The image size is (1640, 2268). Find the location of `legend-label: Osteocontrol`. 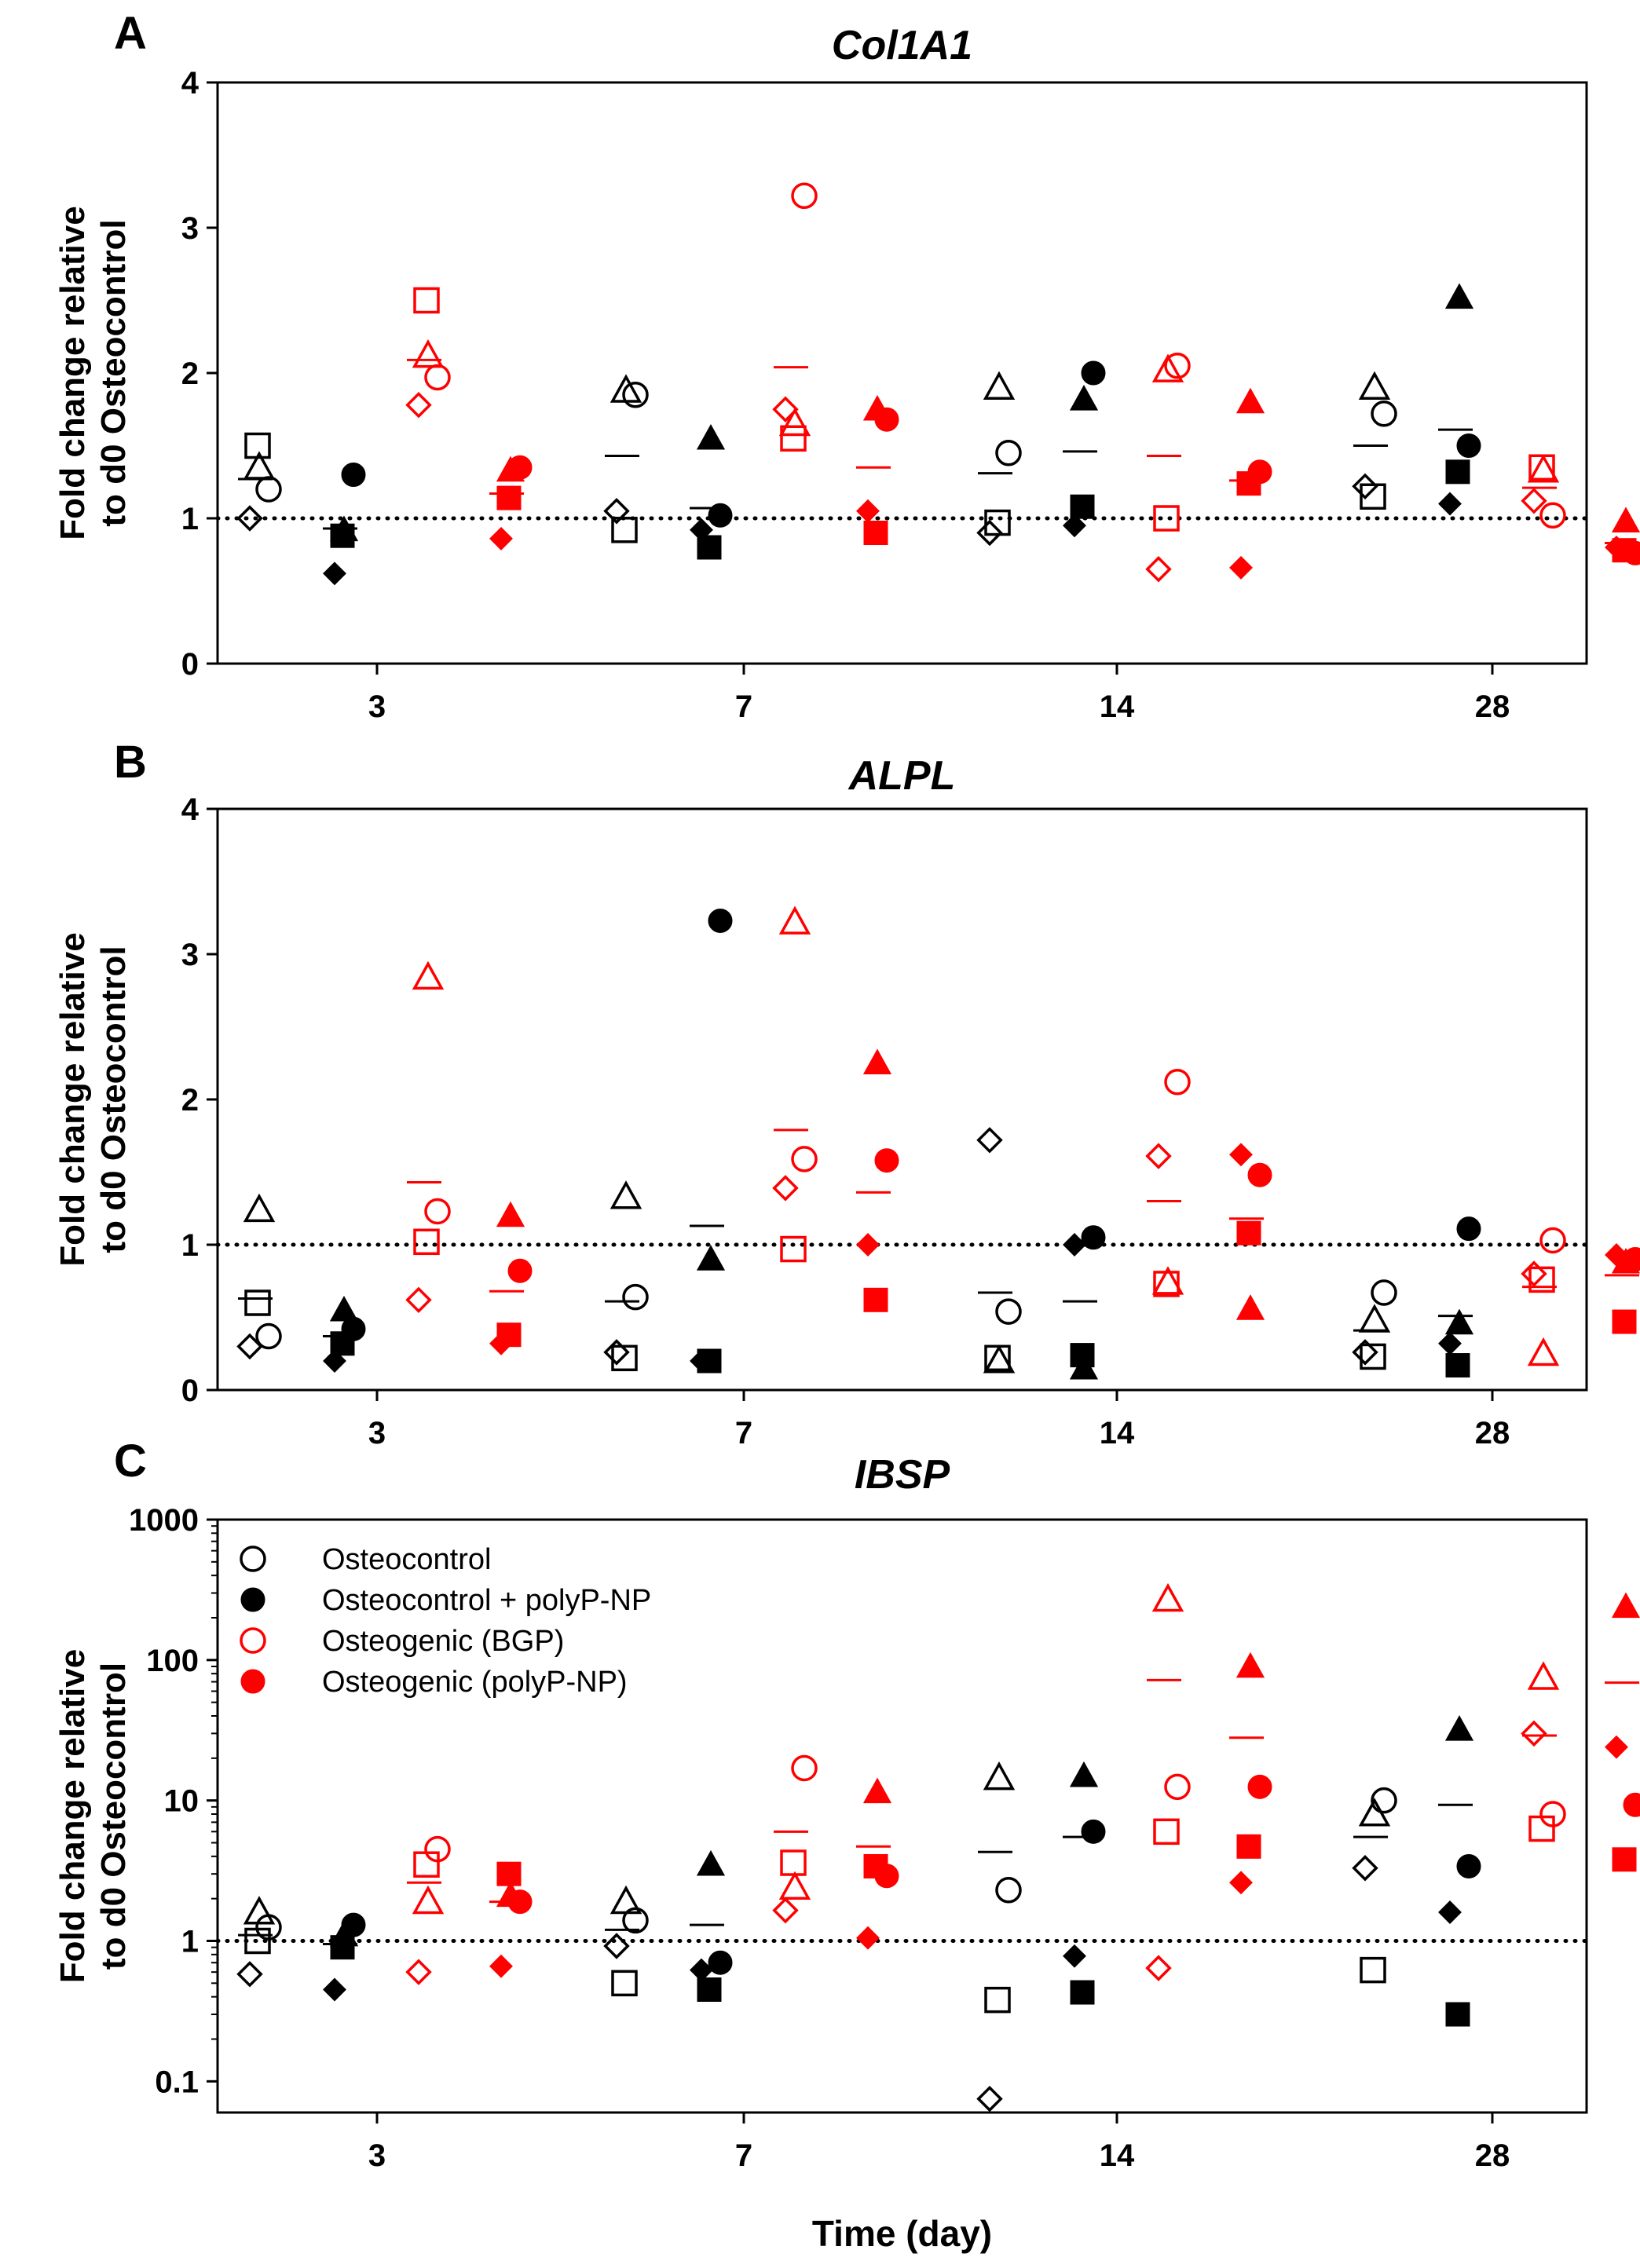

legend-label: Osteocontrol is located at coordinates (406, 1560).